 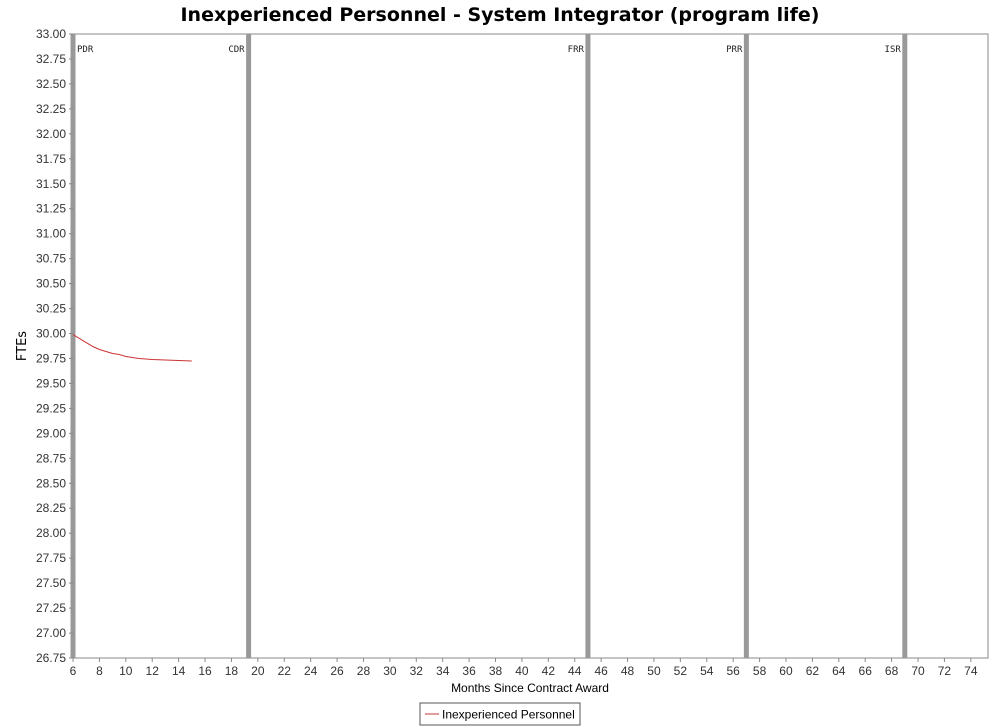 What do you see at coordinates (85, 50) in the screenshot?
I see `milestone-label: PDR` at bounding box center [85, 50].